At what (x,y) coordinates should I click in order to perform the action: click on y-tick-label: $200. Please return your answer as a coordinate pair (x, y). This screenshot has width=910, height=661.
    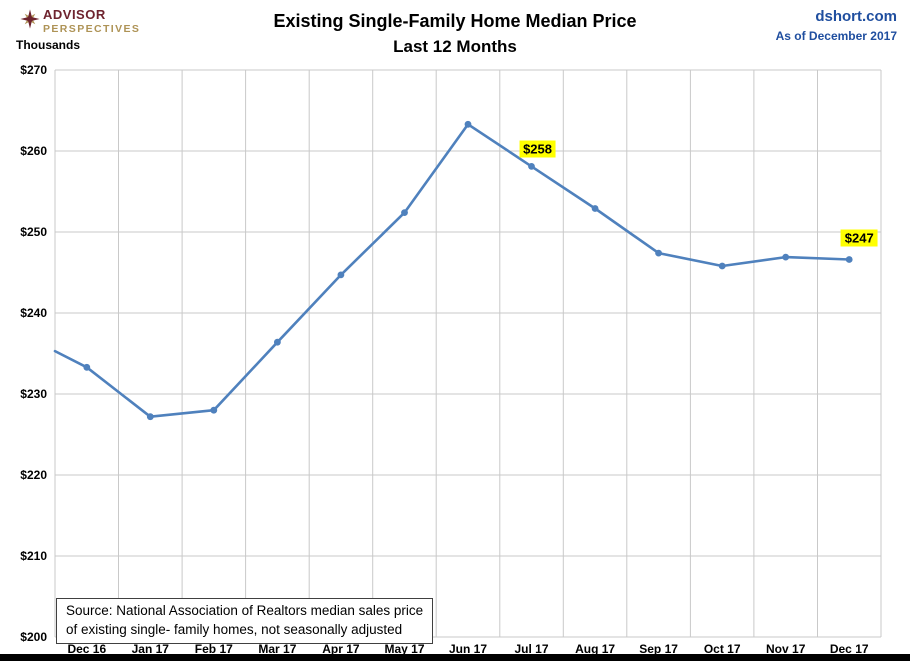
    Looking at the image, I should click on (33, 637).